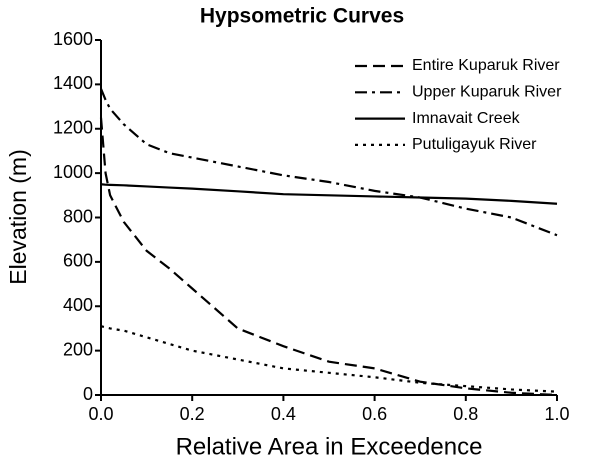 Image resolution: width=606 pixels, height=466 pixels. What do you see at coordinates (374, 414) in the screenshot?
I see `x-tick-label: 0.6` at bounding box center [374, 414].